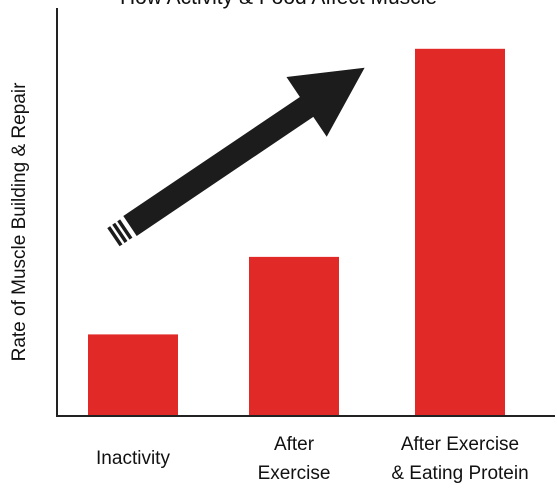 The width and height of the screenshot is (557, 493). Describe the element at coordinates (294, 444) in the screenshot. I see `x-tick-label-2-line-1: After` at that location.